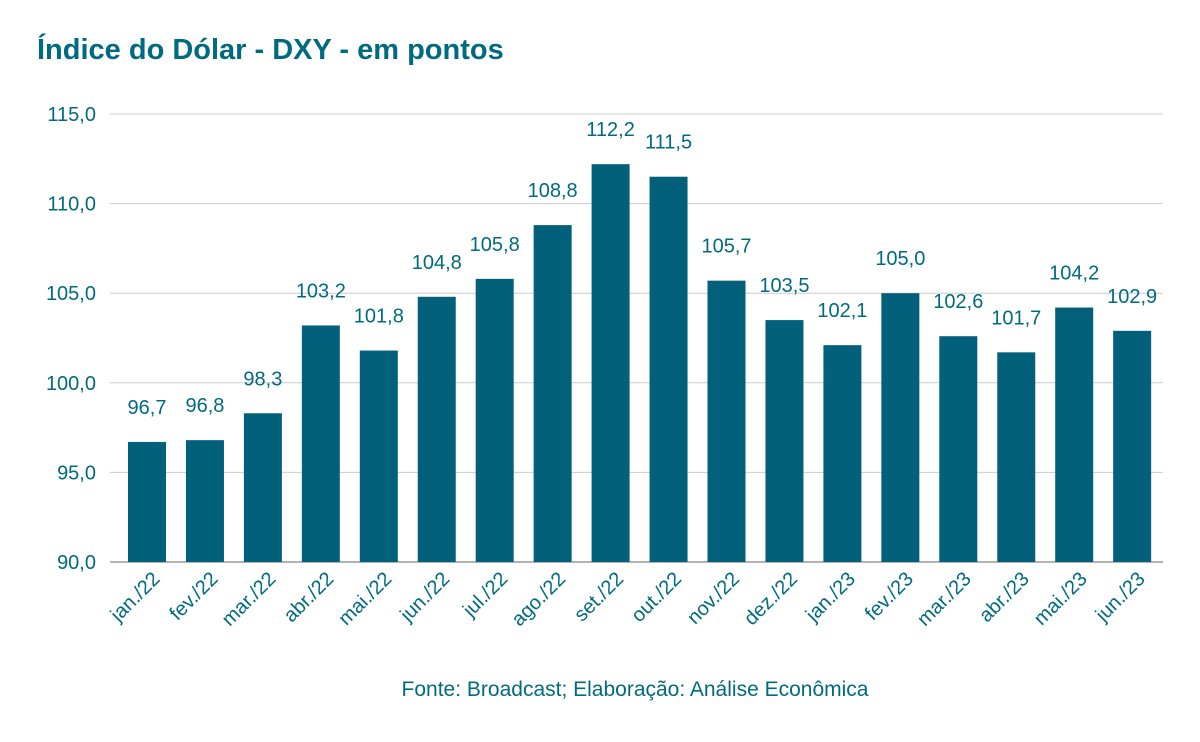  I want to click on x-tick-label: fev./22, so click(194, 596).